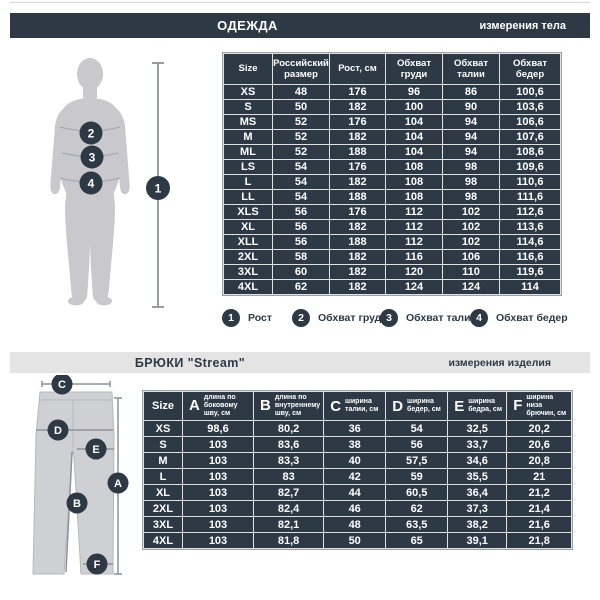 The image size is (600, 600). Describe the element at coordinates (118, 483) in the screenshot. I see `pants-marker-A: A` at that location.